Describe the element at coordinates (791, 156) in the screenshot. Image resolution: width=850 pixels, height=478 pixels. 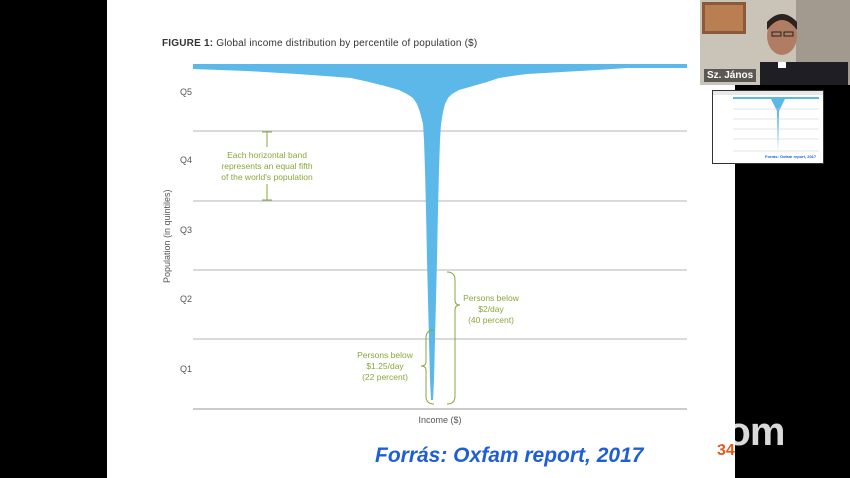
I see `thumbnail-caption: Forrás: Oxfam report, 2017` at that location.